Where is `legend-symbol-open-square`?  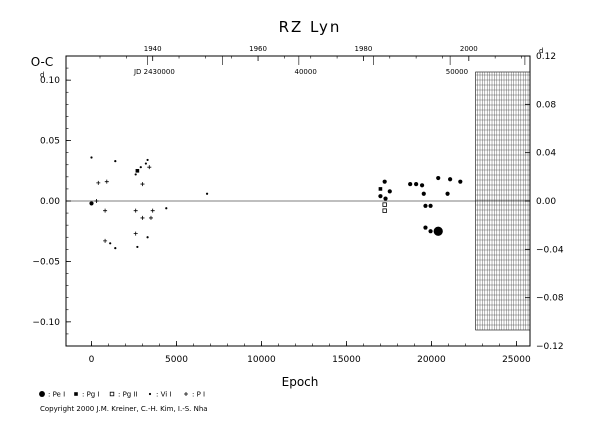 legend-symbol-open-square is located at coordinates (112, 394).